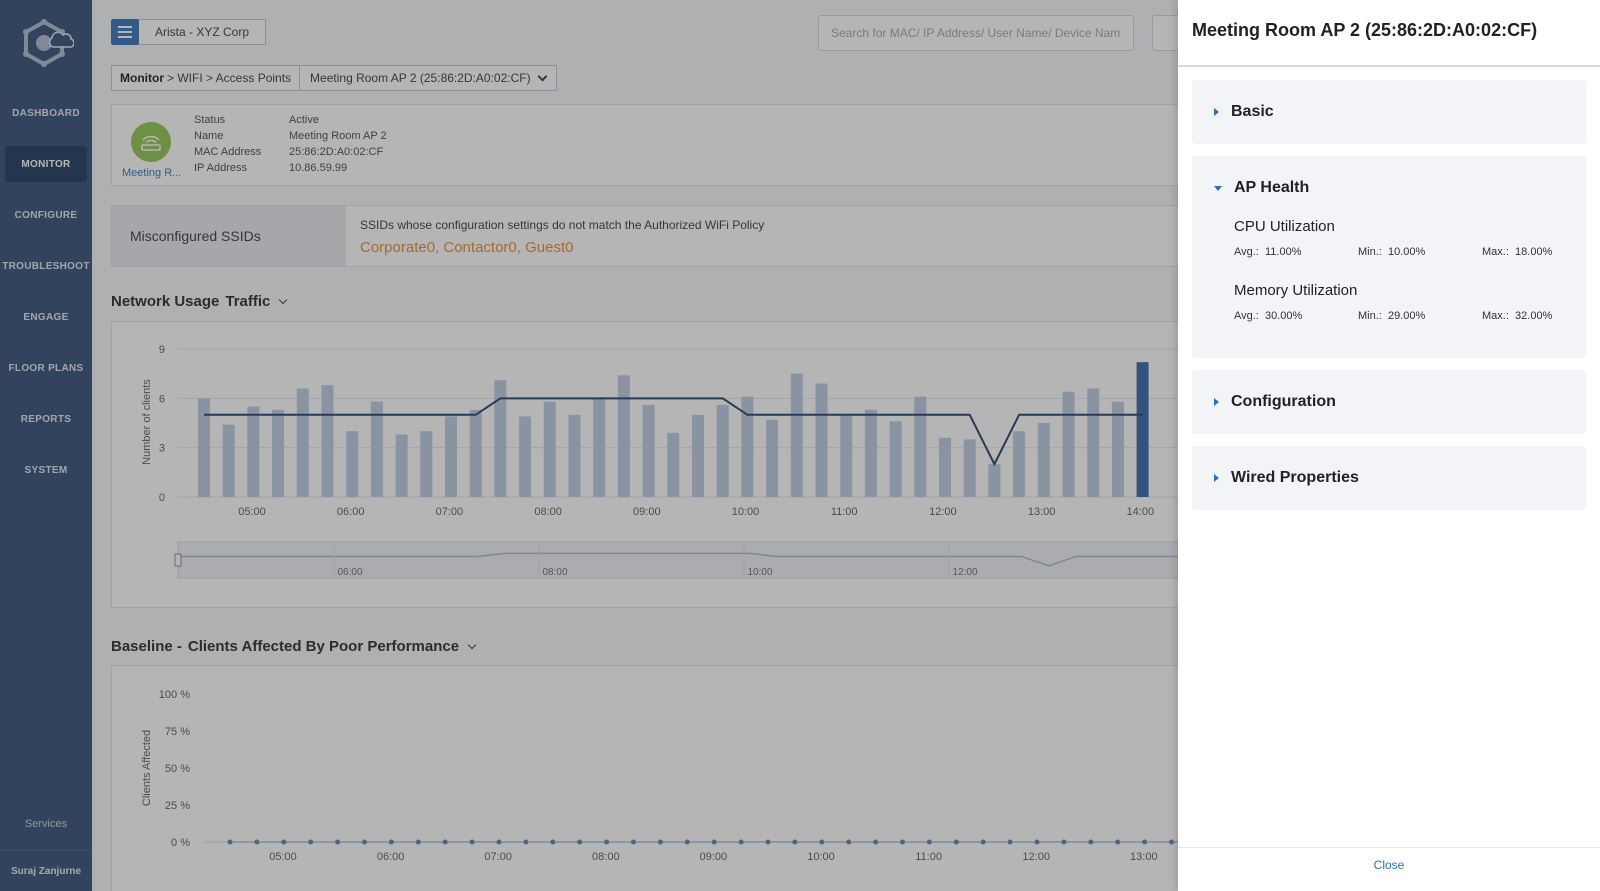  I want to click on sidebar-item-system: SYSTEM, so click(46, 470).